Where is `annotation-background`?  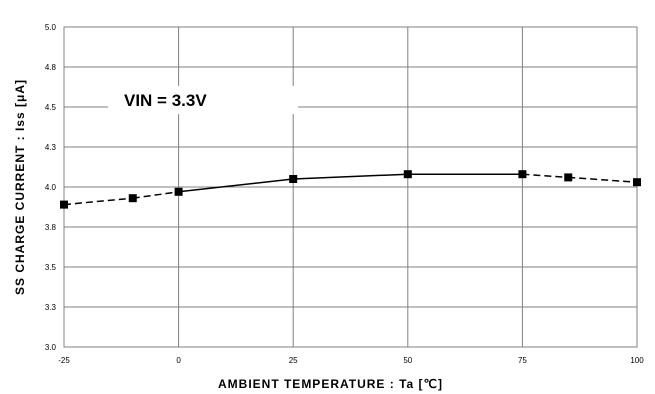
annotation-background is located at coordinates (203, 100).